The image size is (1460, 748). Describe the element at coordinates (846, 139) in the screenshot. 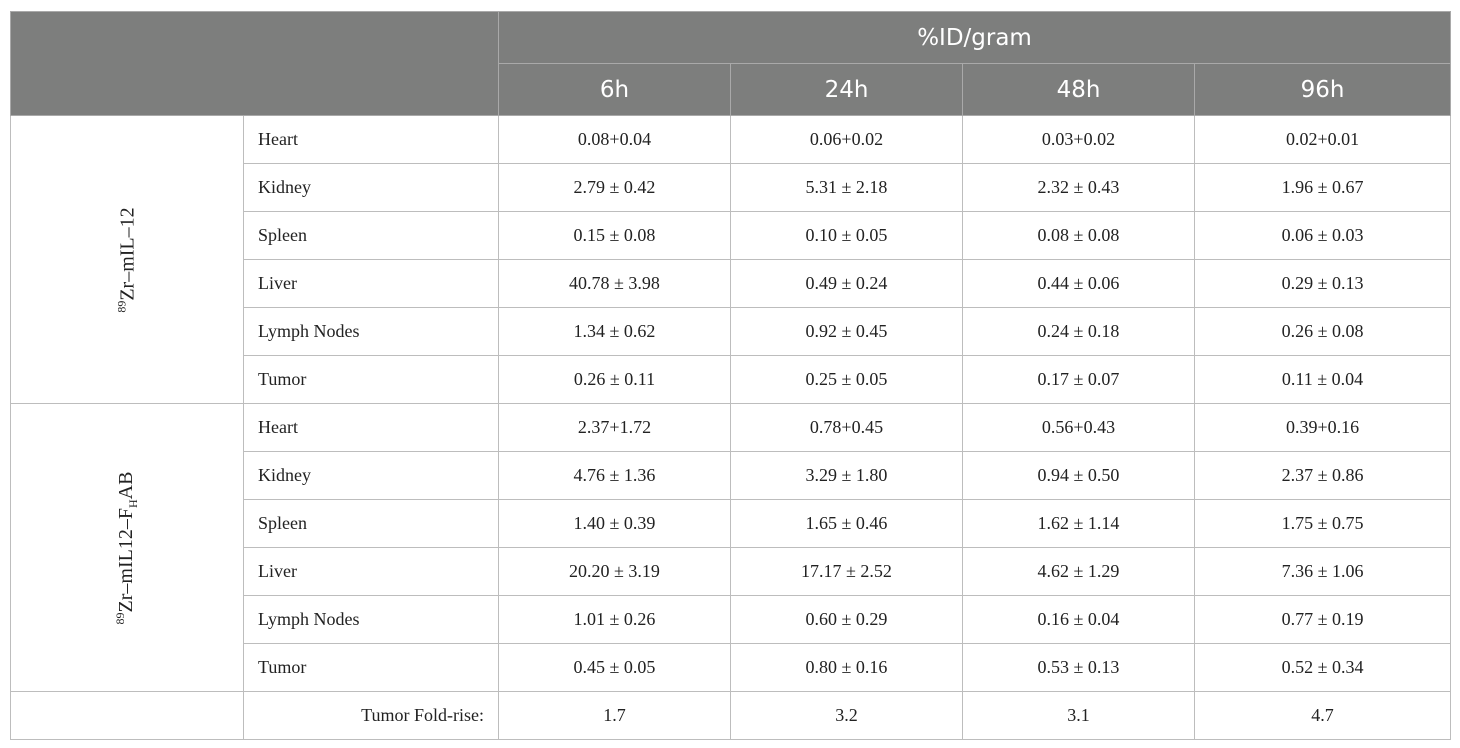

I see `value-cell: 0.06+0.02` at that location.